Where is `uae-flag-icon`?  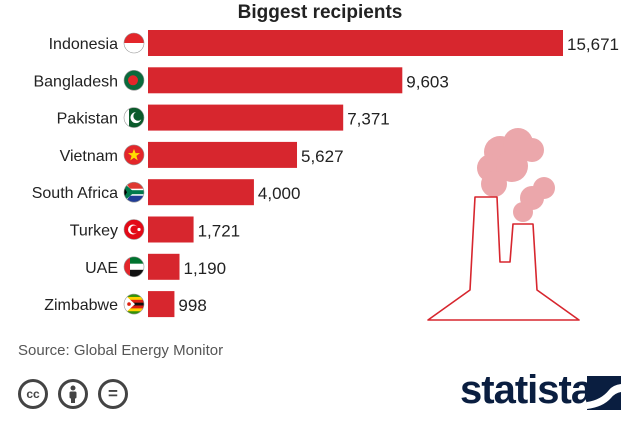
uae-flag-icon is located at coordinates (134, 267).